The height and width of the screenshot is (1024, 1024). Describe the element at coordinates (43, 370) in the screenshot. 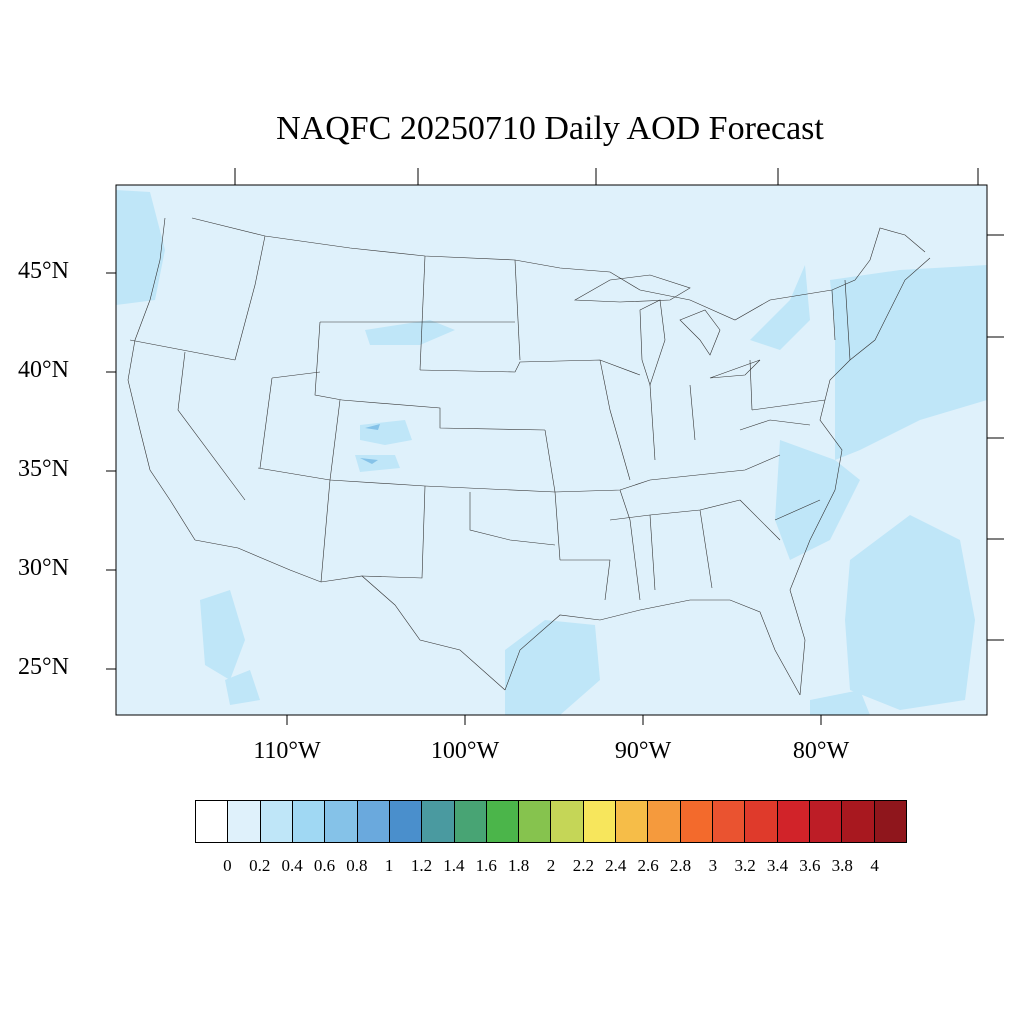

I see `lat-label-40n: 40°N` at that location.